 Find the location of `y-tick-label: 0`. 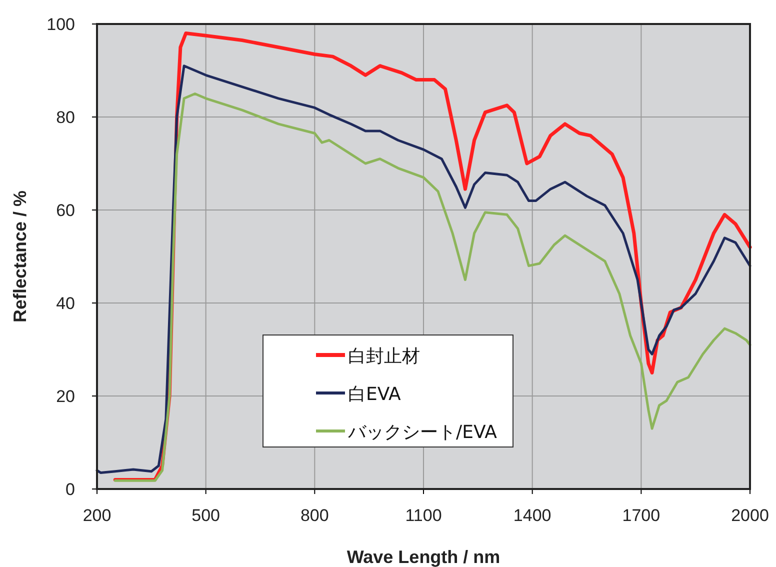

y-tick-label: 0 is located at coordinates (70, 489).